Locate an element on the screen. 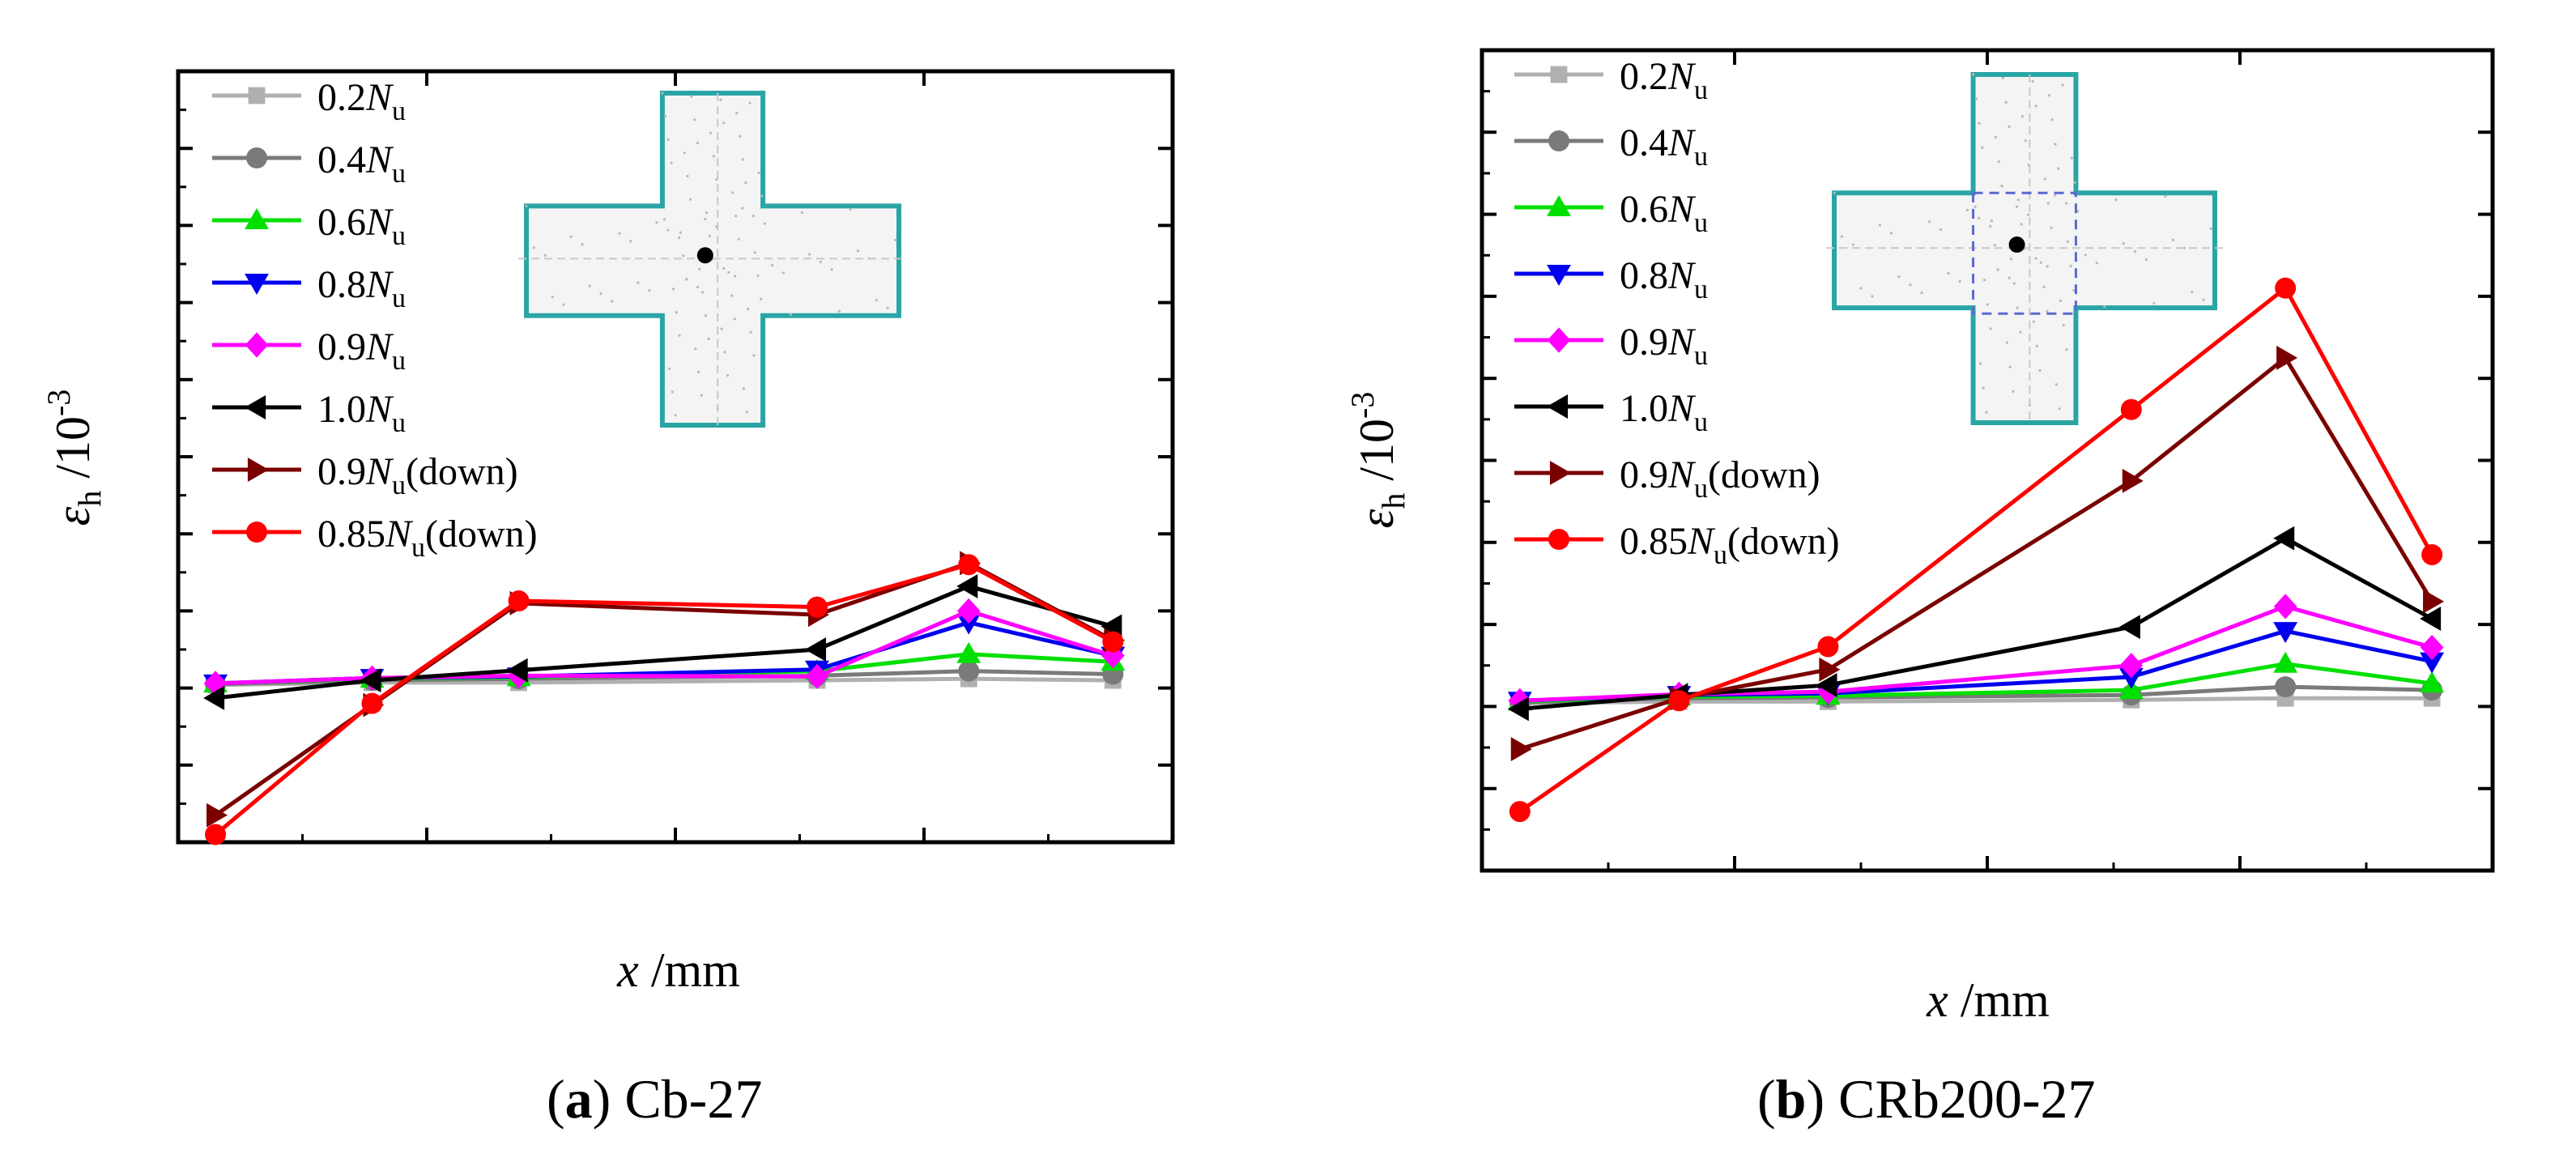 The image size is (2576, 1171). legend-label-coef: 0.4 is located at coordinates (1644, 142).